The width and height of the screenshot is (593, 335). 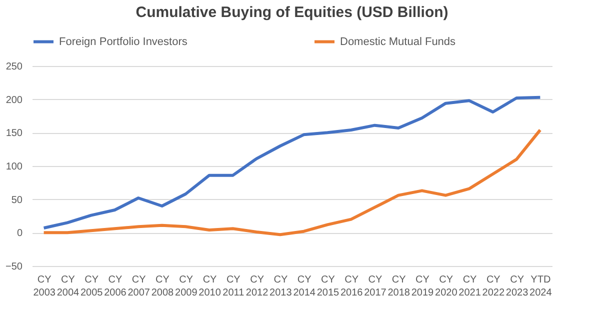 What do you see at coordinates (257, 286) in the screenshot?
I see `x-tick-label: CY 2012` at bounding box center [257, 286].